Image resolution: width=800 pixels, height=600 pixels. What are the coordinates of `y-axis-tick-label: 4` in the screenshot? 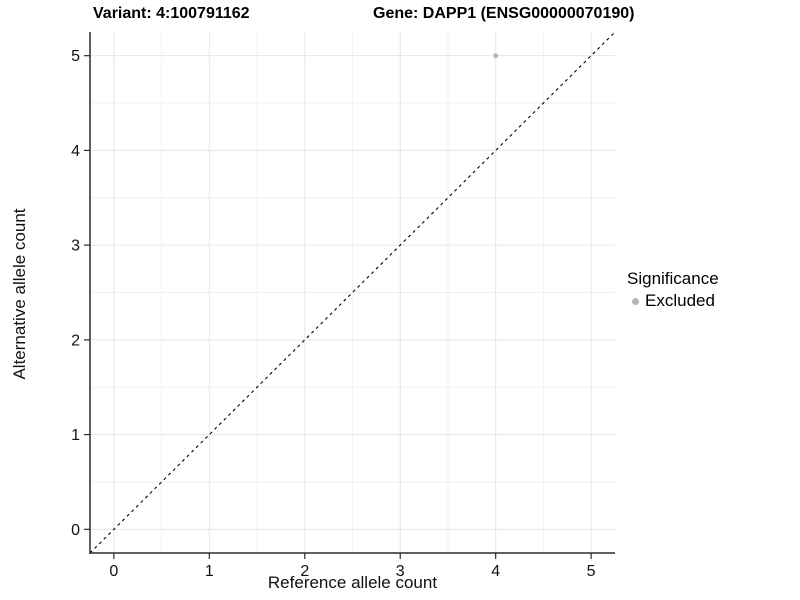 It's located at (75, 151).